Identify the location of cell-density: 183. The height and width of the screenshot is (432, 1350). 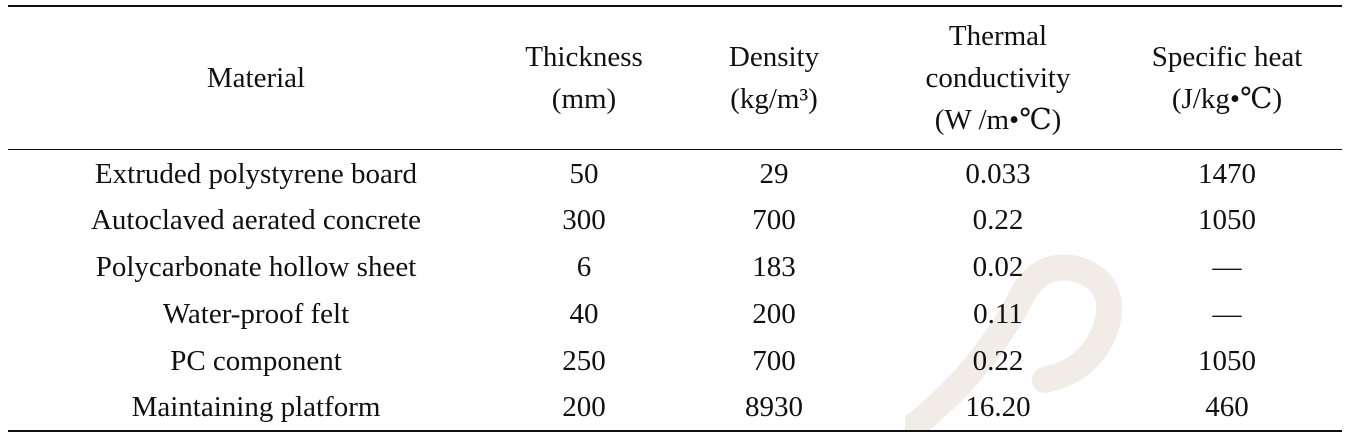
(774, 266).